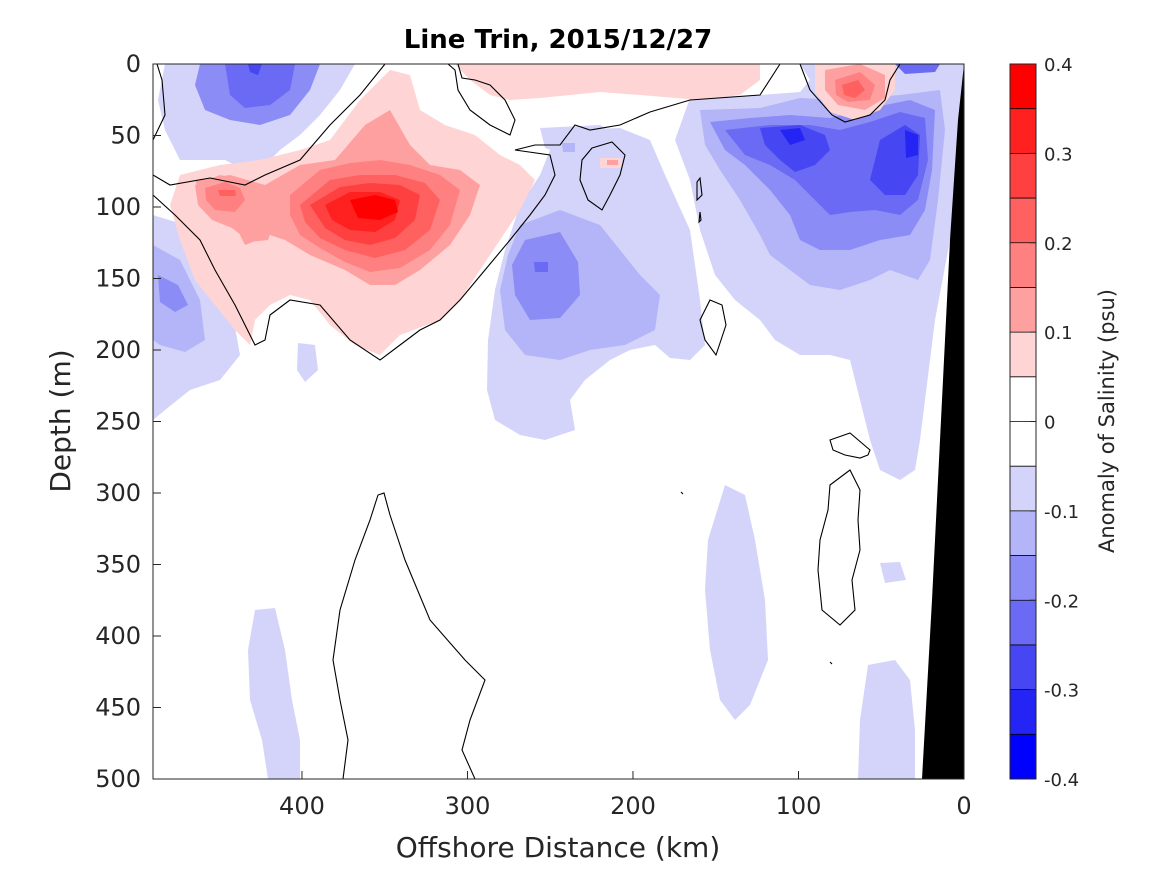 This screenshot has width=1167, height=875. Describe the element at coordinates (558, 40) in the screenshot. I see `chart-title: Line Trin, 2015/12/27` at that location.